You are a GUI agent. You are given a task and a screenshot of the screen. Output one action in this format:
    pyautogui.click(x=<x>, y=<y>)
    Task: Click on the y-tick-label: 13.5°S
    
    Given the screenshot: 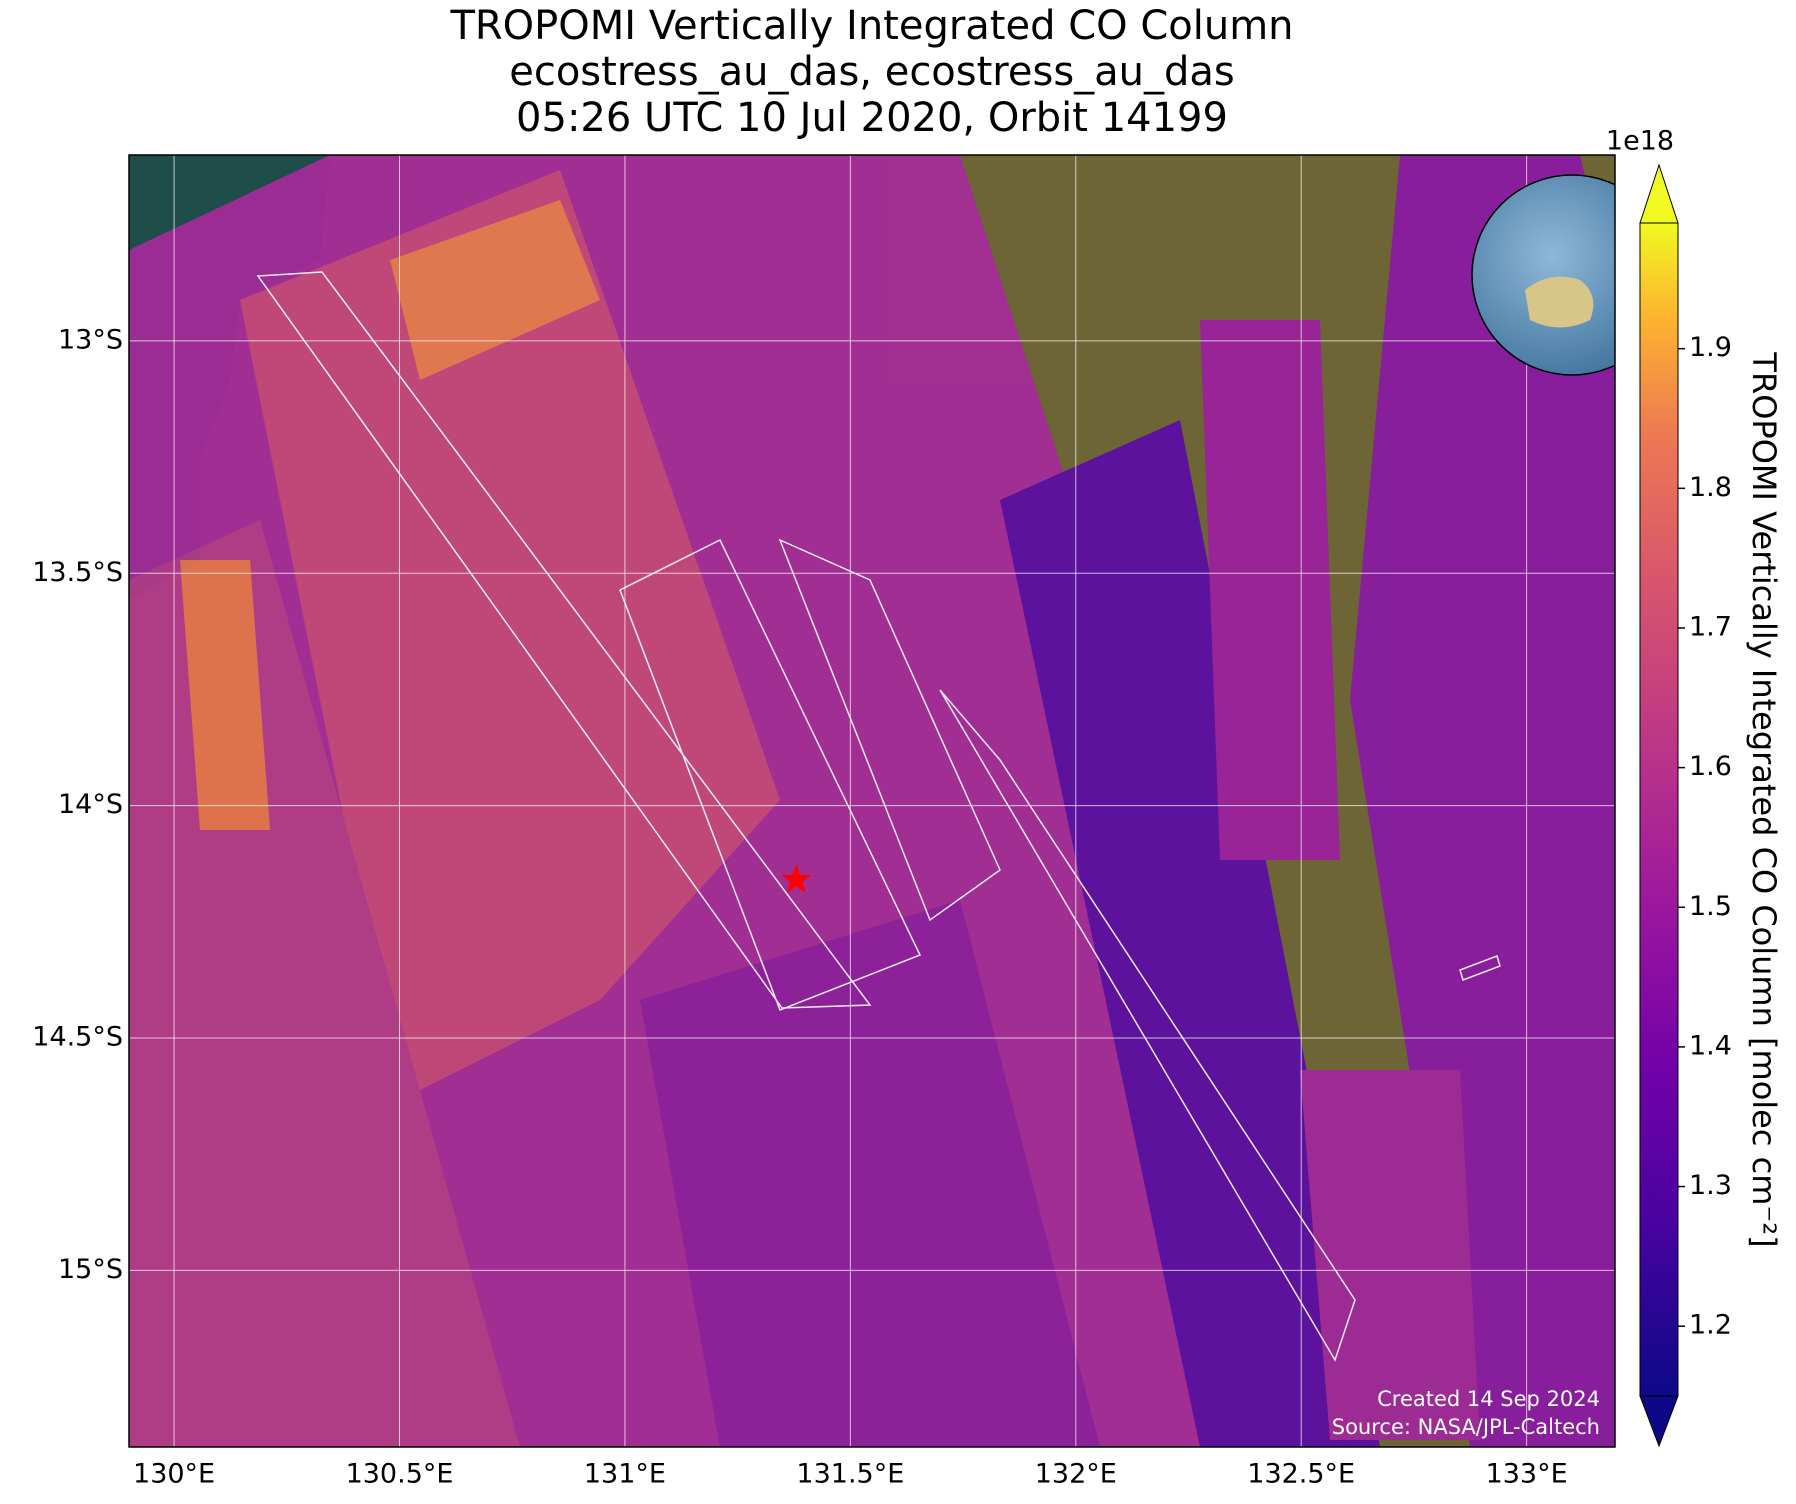 What is the action you would take?
    pyautogui.click(x=77, y=572)
    